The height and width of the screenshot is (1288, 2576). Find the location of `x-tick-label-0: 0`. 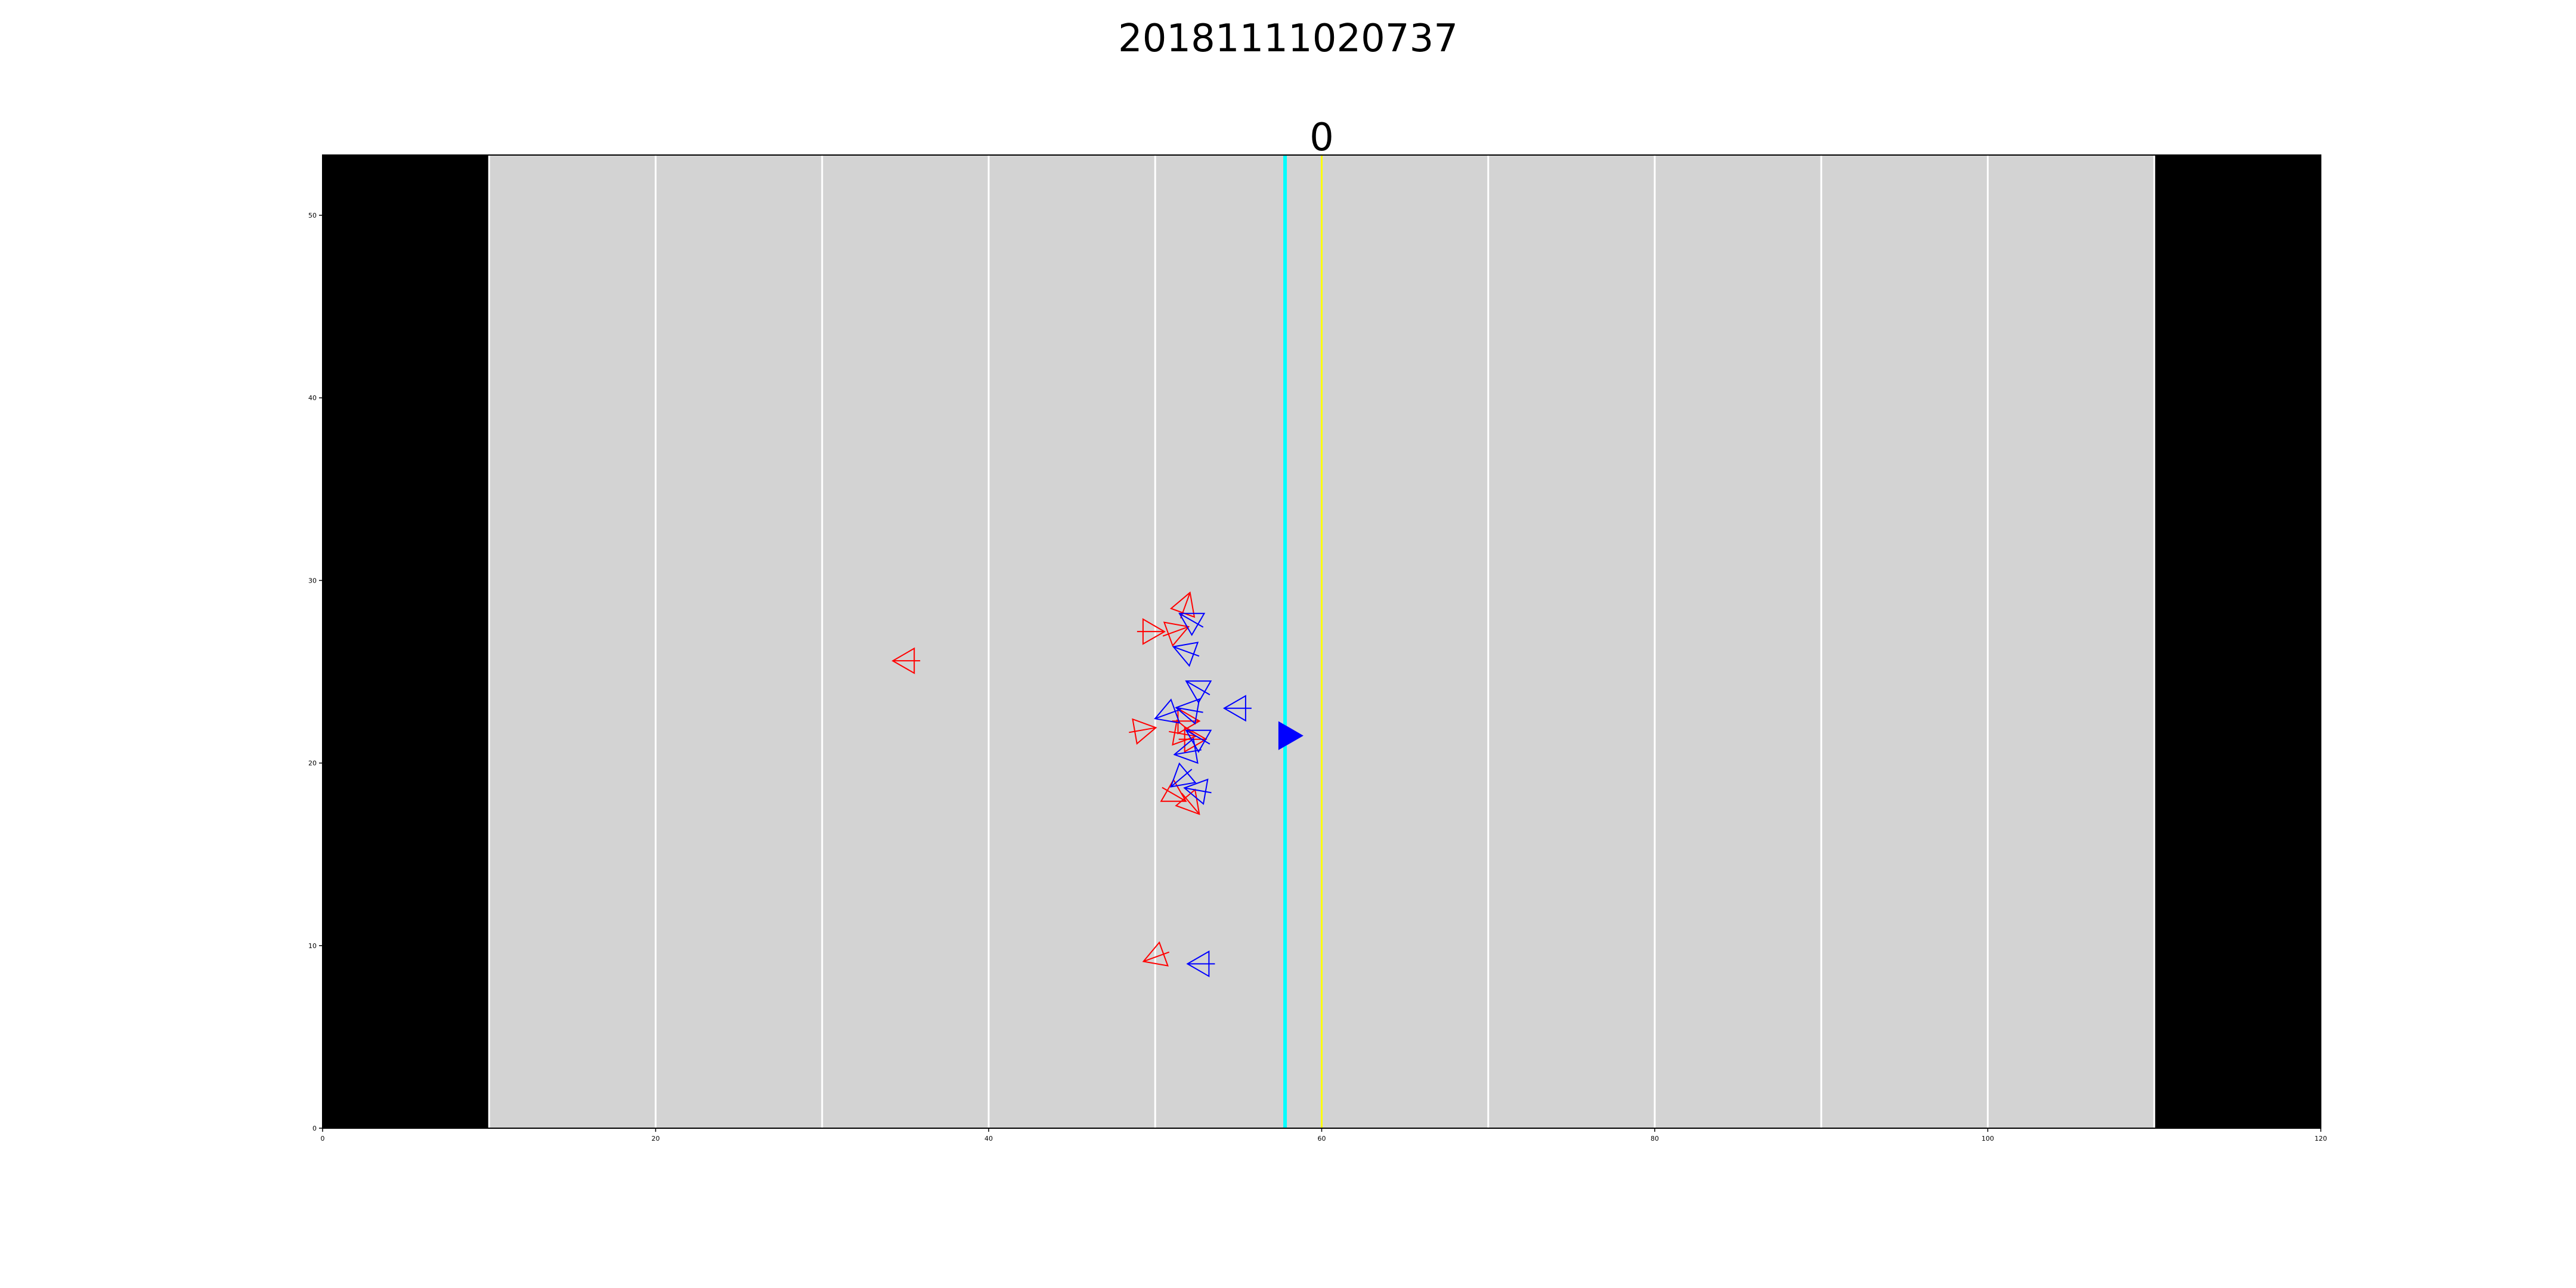

x-tick-label-0: 0 is located at coordinates (323, 1139).